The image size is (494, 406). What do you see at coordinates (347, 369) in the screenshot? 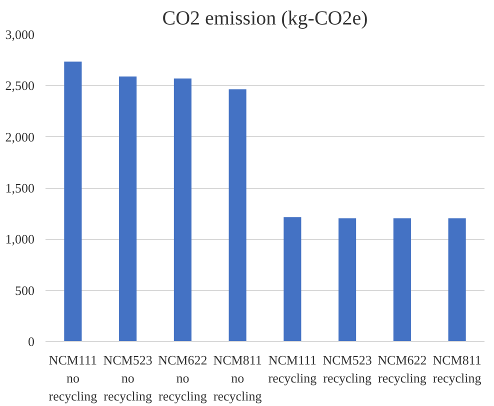
I see `x-tick-label: NCM523 recycling` at bounding box center [347, 369].